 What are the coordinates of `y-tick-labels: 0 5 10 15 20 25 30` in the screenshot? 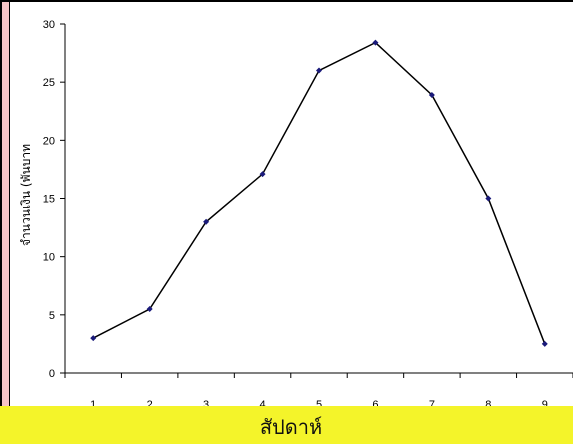 It's located at (49, 199).